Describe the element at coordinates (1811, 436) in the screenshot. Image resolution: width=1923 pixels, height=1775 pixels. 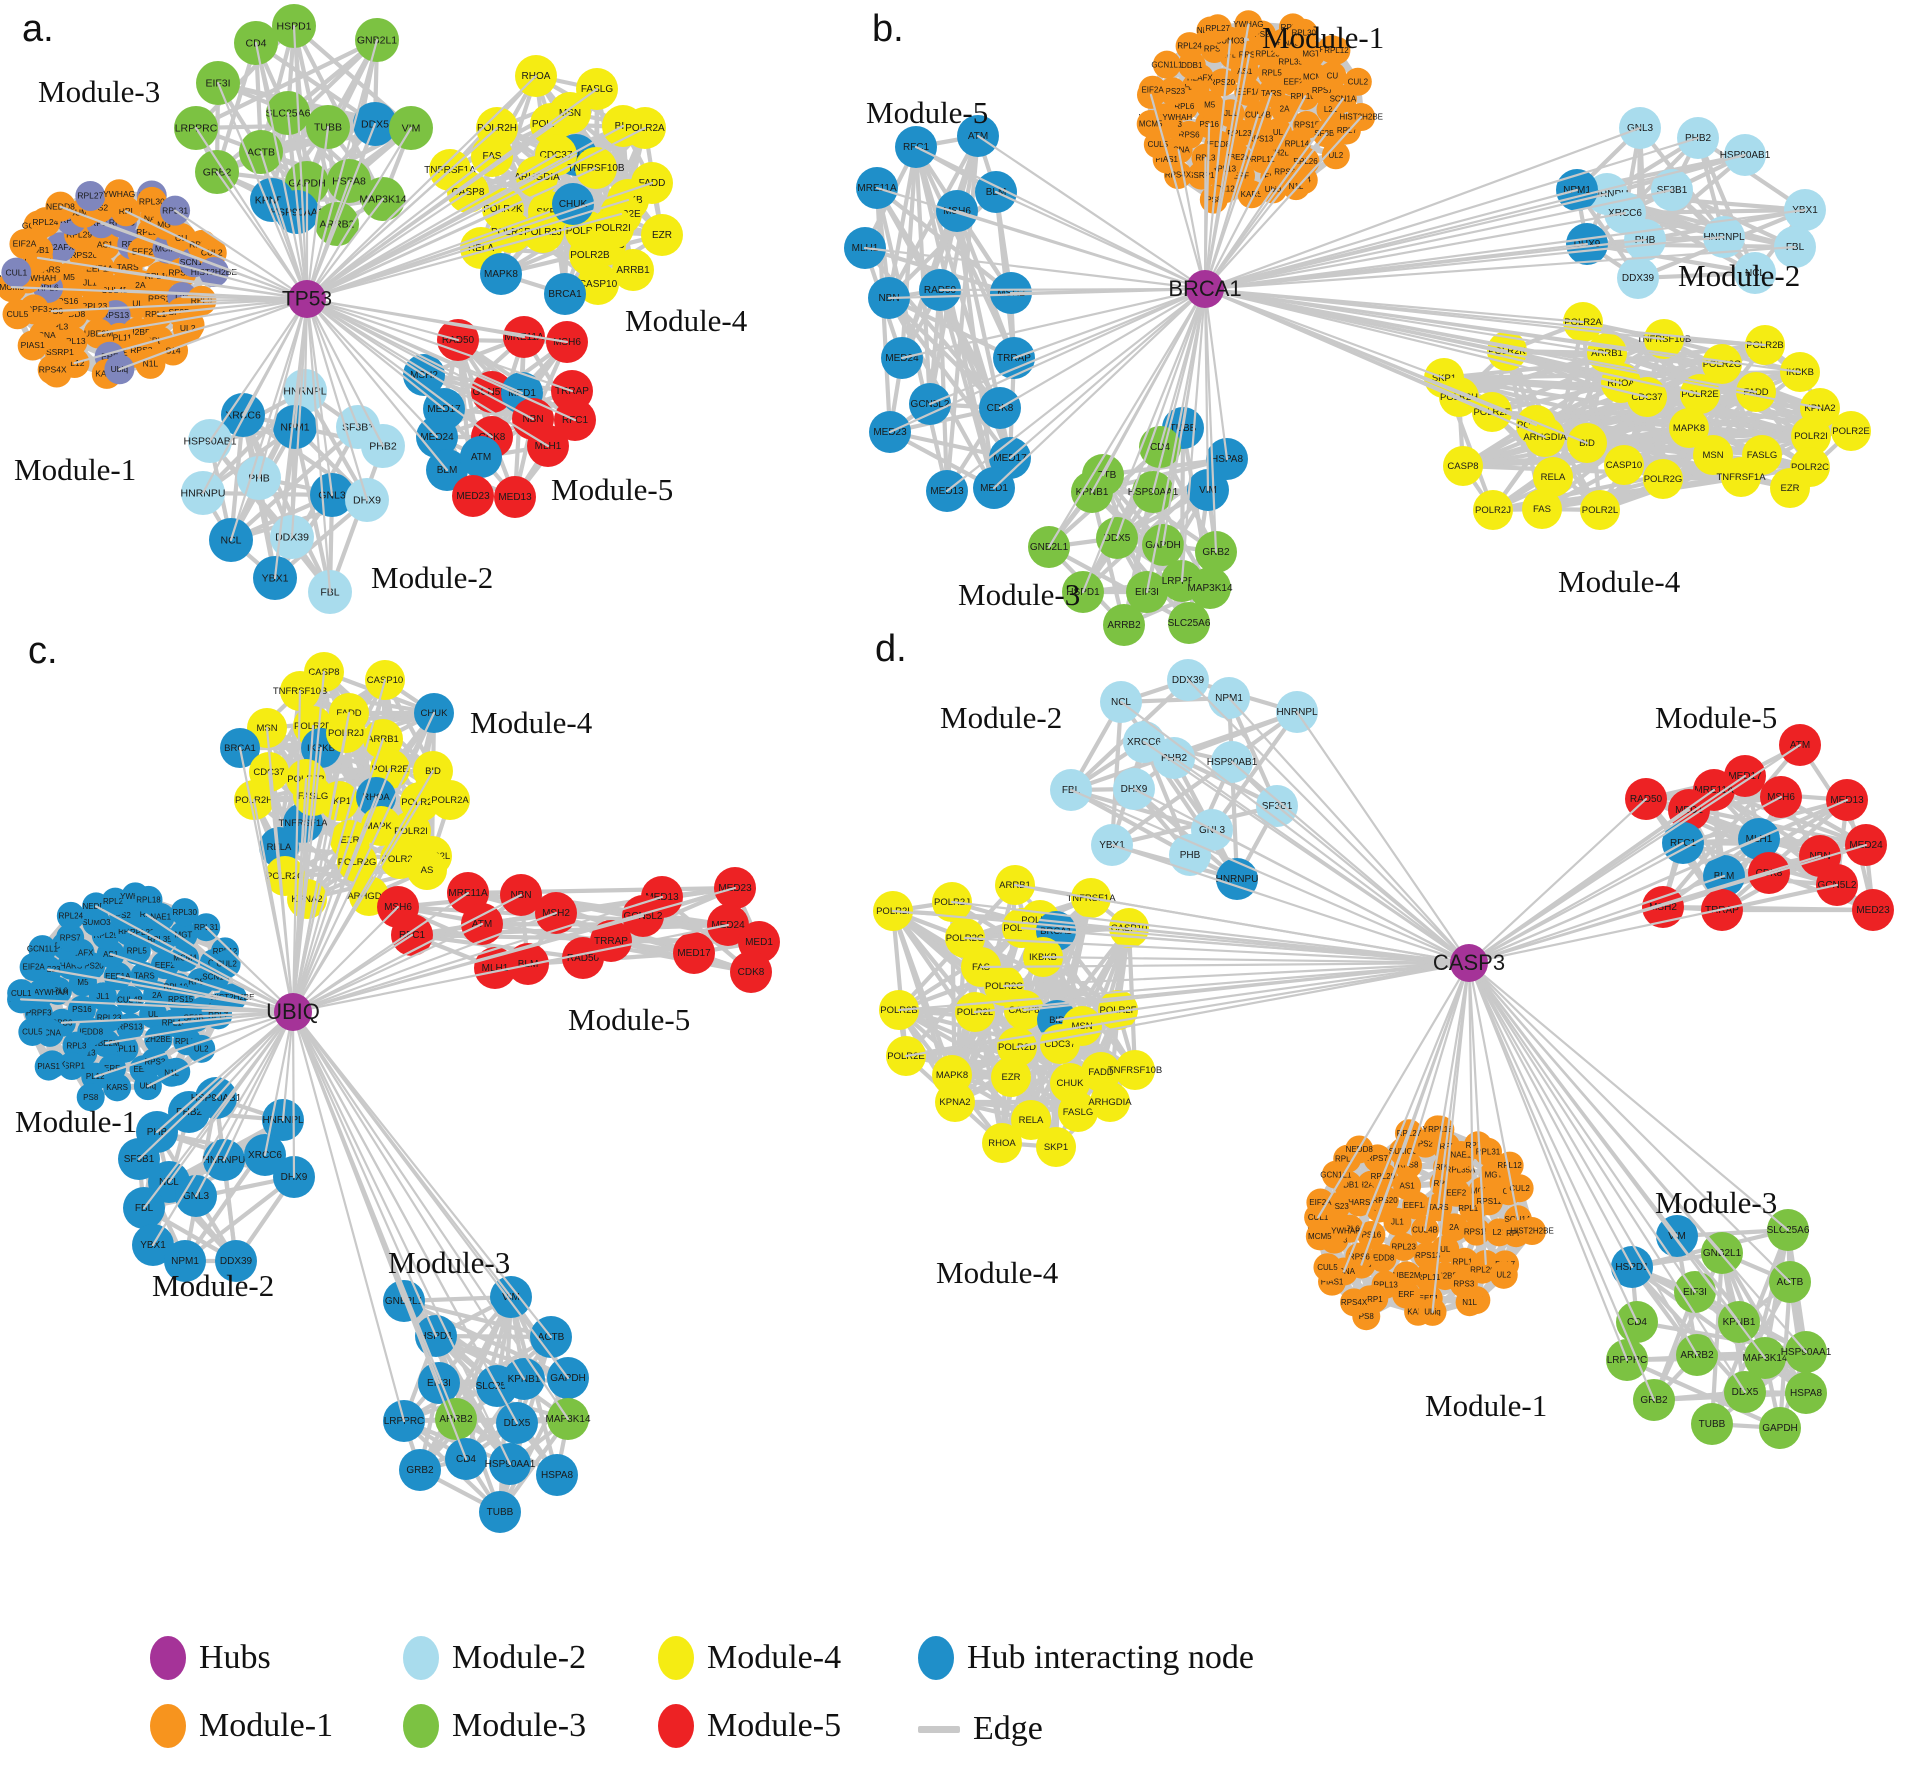
I see `node-polr2i` at that location.